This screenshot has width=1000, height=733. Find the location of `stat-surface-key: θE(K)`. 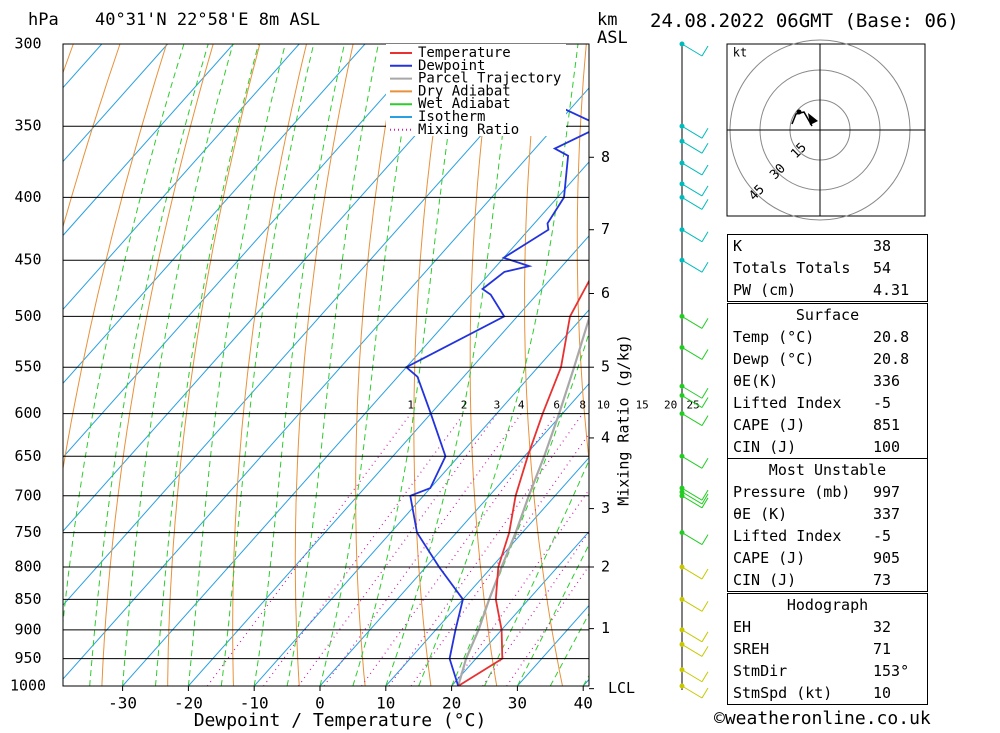

stat-surface-key: θE(K) is located at coordinates (756, 381).